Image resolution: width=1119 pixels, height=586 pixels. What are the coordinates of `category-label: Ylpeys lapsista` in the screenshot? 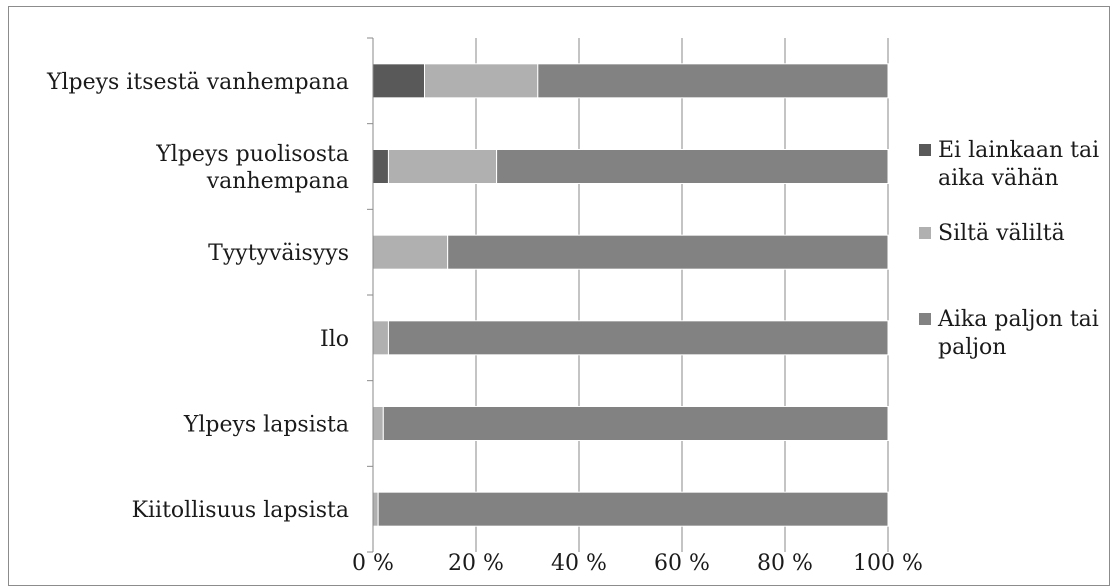 It's located at (266, 425).